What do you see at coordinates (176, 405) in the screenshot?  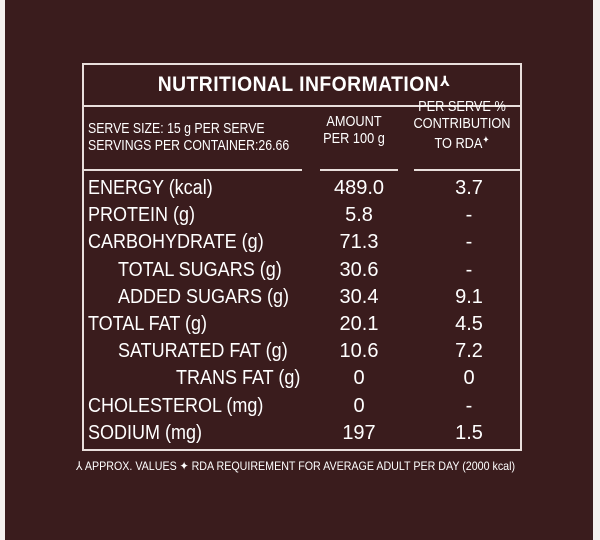 I see `nutrient-label: CHOLESTEROL (mg)` at bounding box center [176, 405].